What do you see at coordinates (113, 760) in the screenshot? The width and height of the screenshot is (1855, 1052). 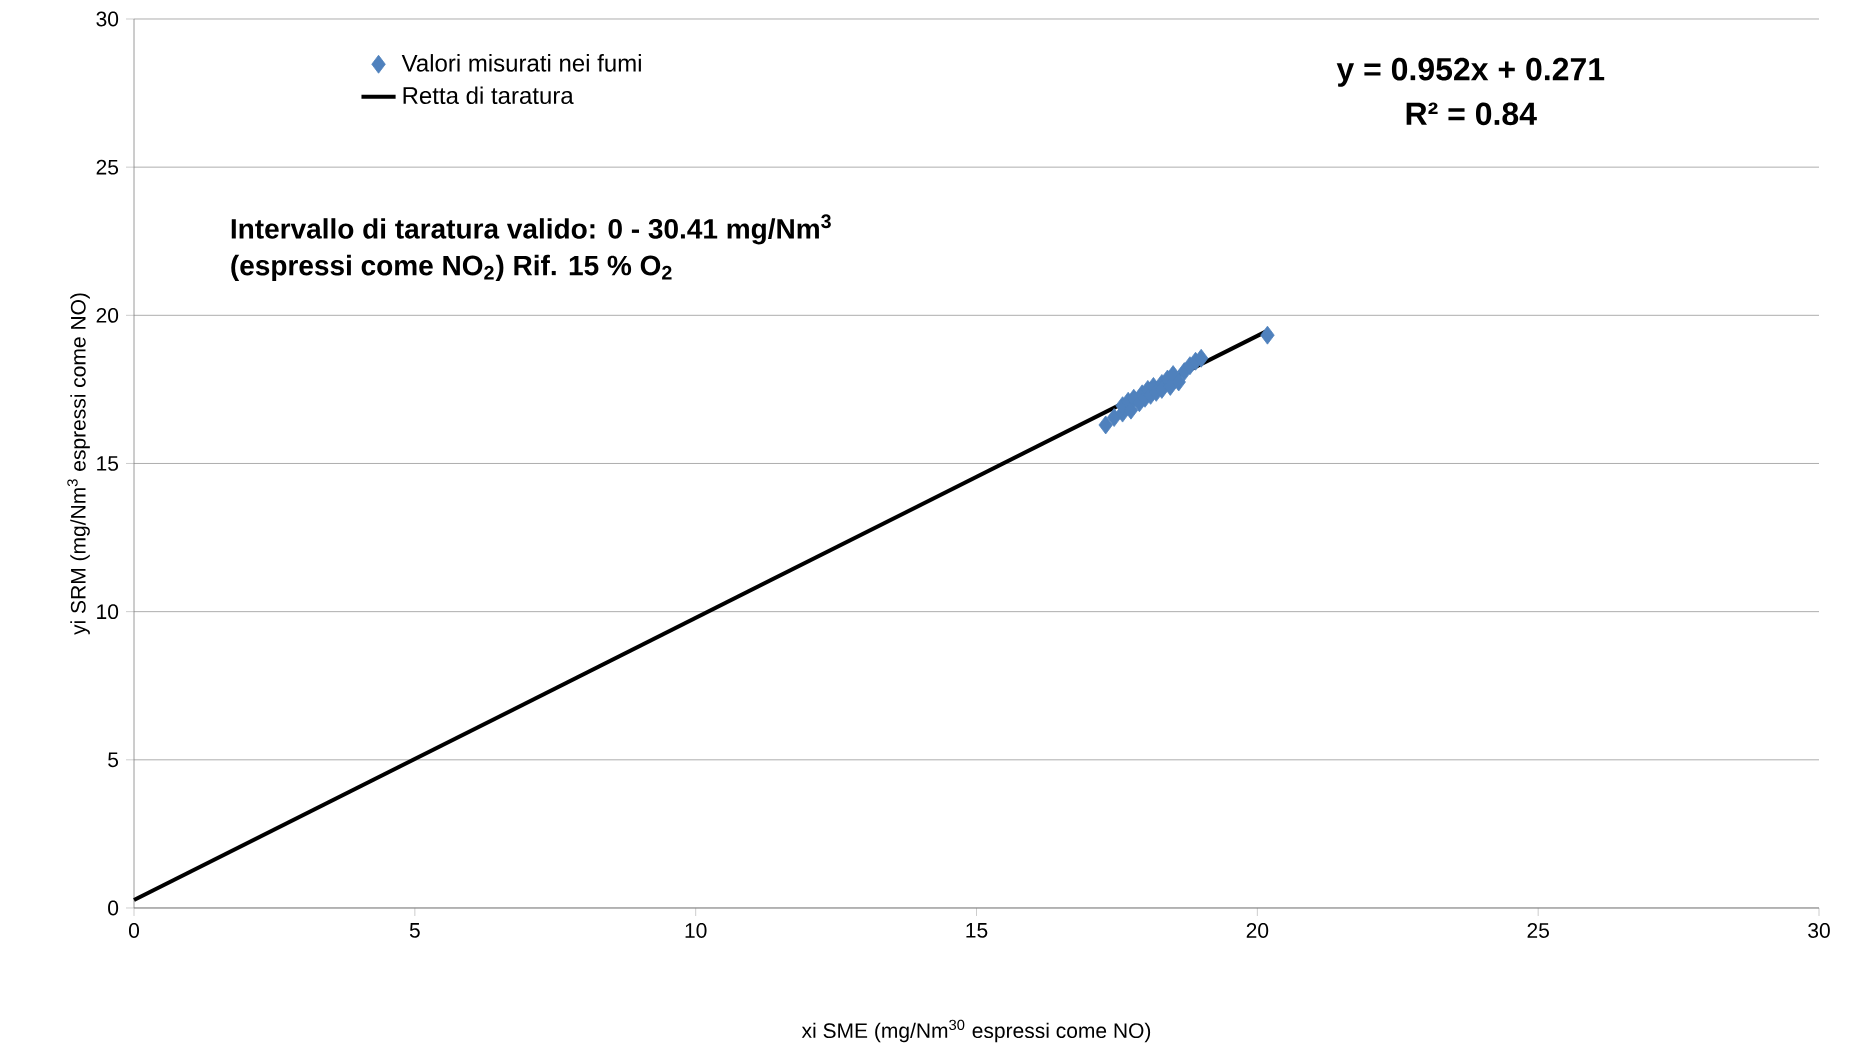 I see `y-tick-label: 5` at bounding box center [113, 760].